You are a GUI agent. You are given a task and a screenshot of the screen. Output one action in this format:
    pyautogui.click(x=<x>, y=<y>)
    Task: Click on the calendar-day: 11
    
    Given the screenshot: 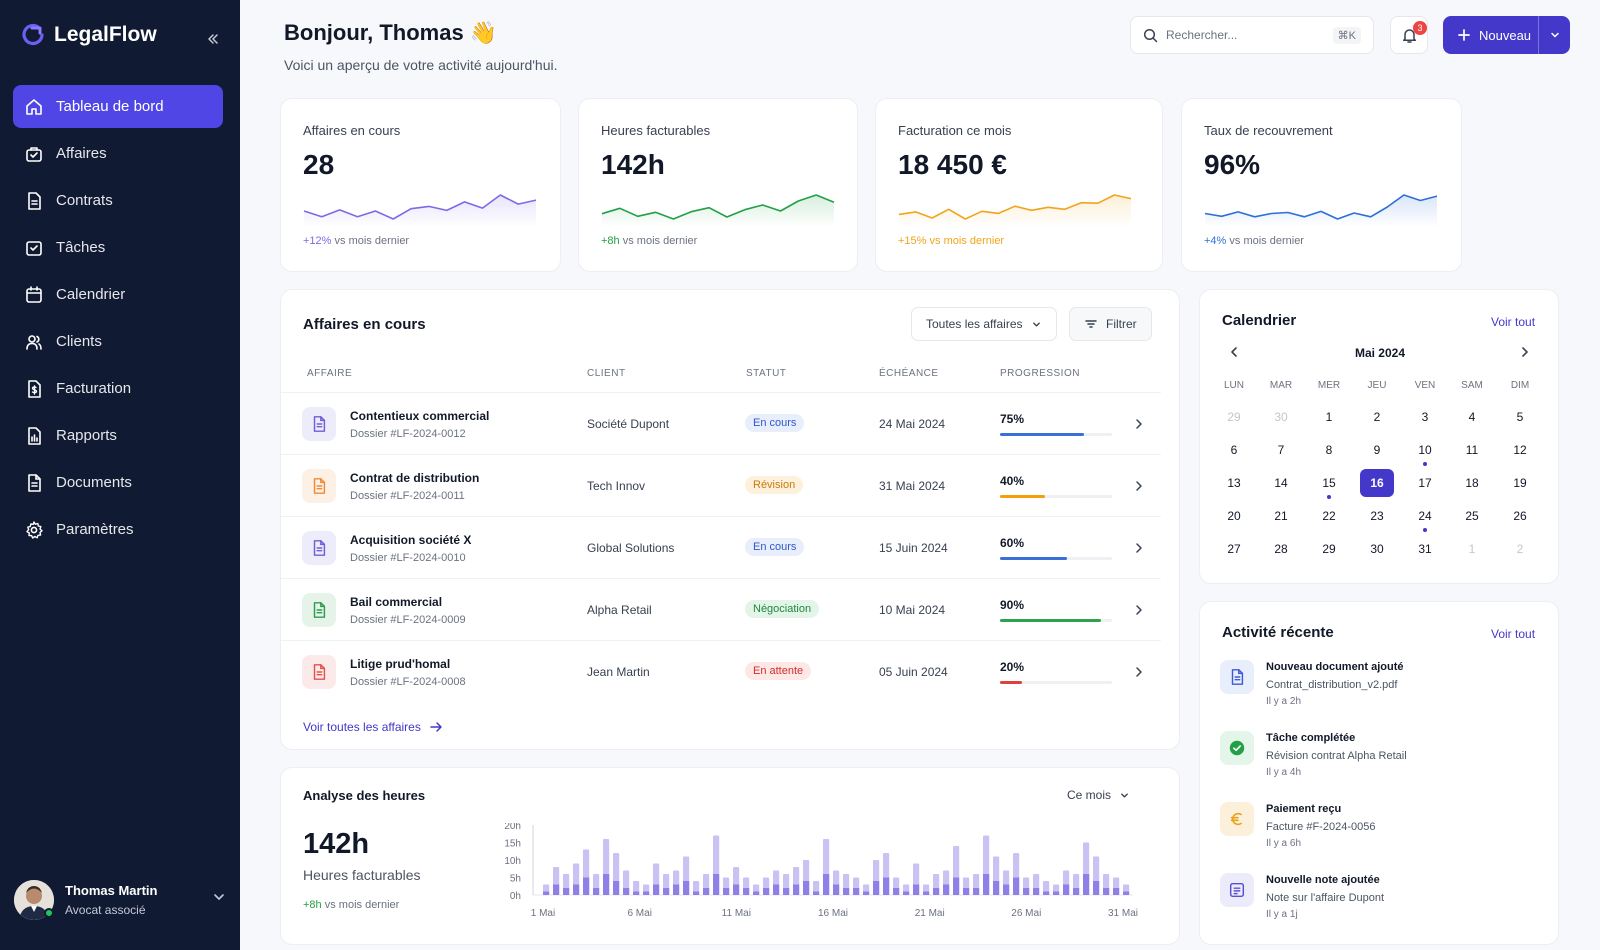 What is the action you would take?
    pyautogui.click(x=1472, y=450)
    